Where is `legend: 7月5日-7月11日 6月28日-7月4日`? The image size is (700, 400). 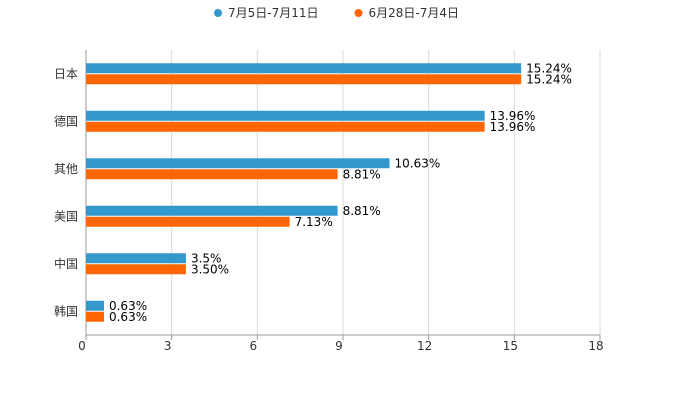
legend: 7月5日-7月11日 6月28日-7月4日 is located at coordinates (336, 13).